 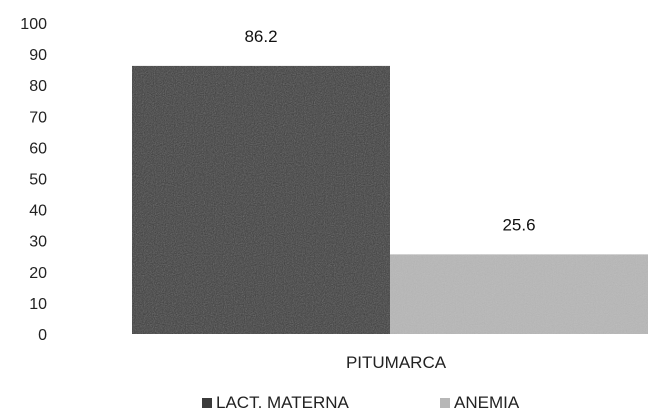 I want to click on y-axis: 0 10 20 30 40 50 60 70 80 90 100, so click(x=33, y=180).